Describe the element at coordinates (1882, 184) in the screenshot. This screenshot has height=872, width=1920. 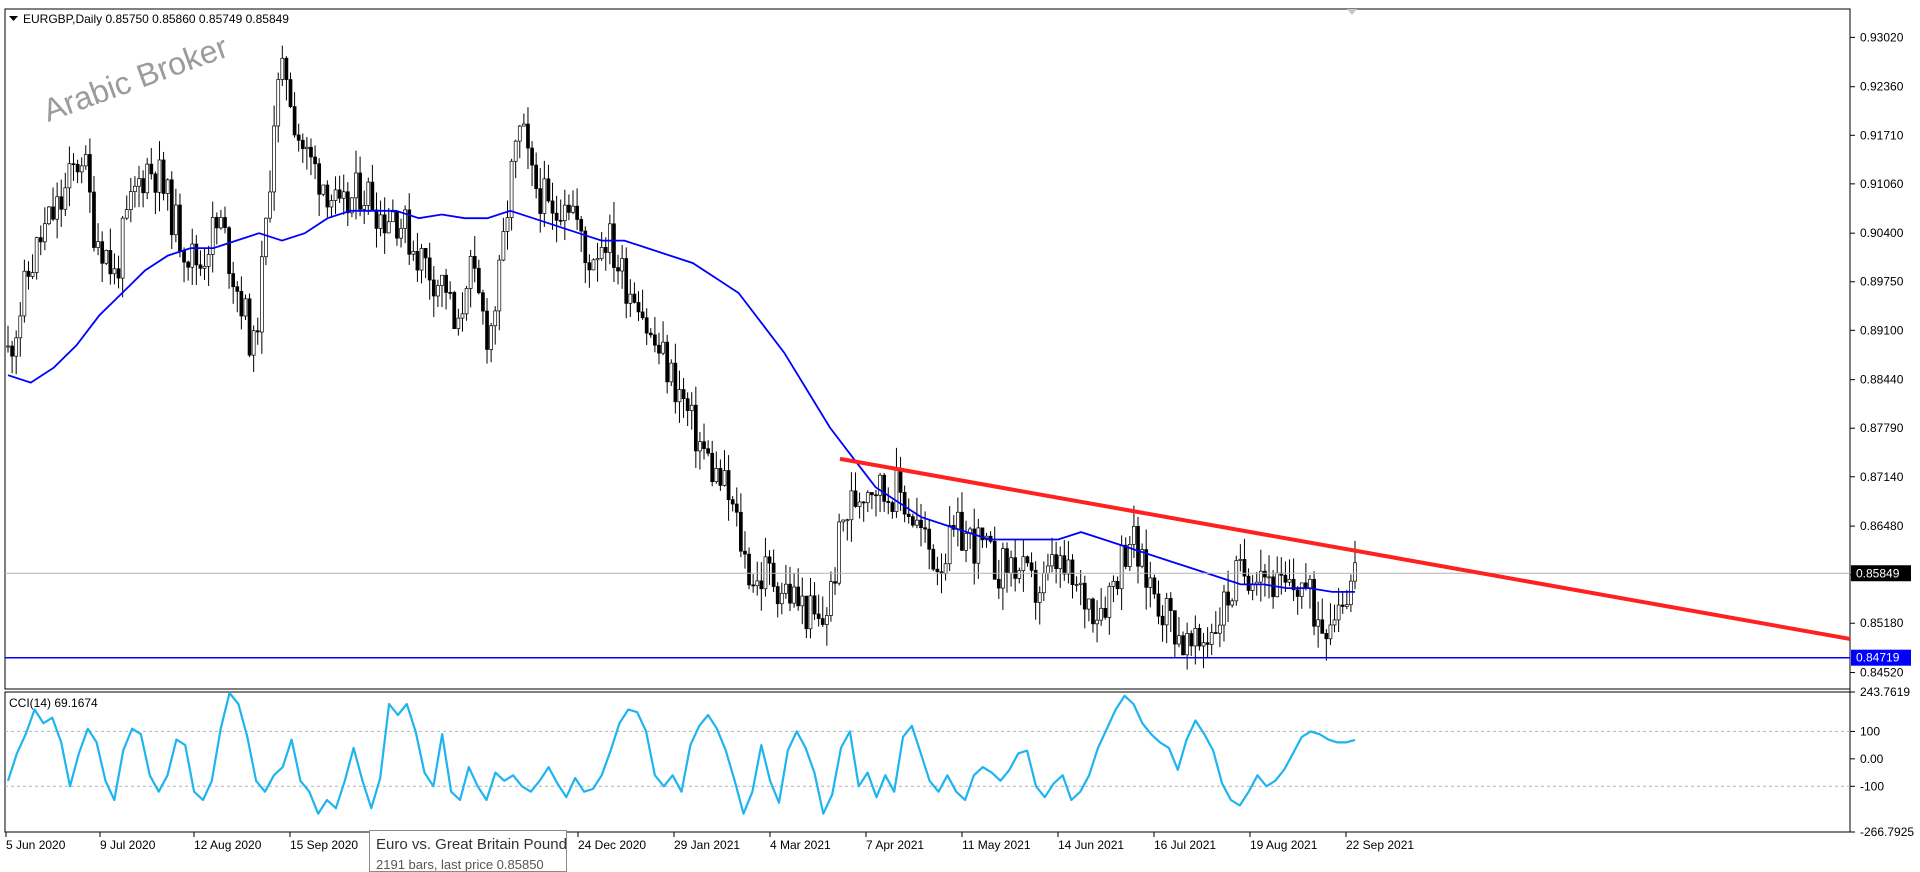
I see `y-tick-label: 0.91060` at that location.